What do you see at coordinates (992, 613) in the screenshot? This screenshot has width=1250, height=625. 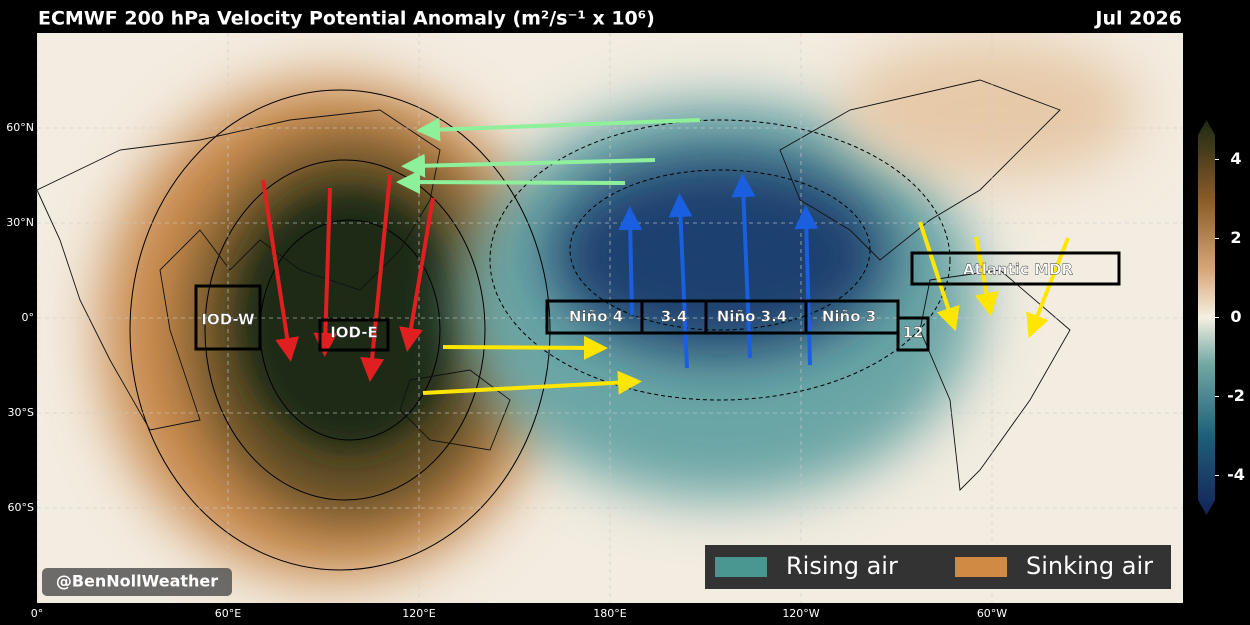 I see `lon-tick-label: 60°W` at bounding box center [992, 613].